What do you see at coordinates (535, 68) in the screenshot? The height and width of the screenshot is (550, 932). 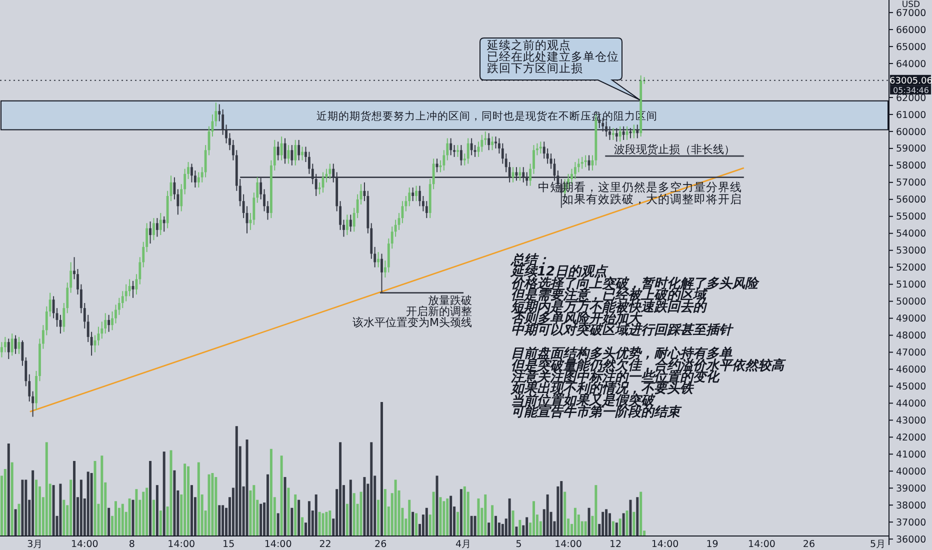 I see `annotation: 跌回下方区间止损` at bounding box center [535, 68].